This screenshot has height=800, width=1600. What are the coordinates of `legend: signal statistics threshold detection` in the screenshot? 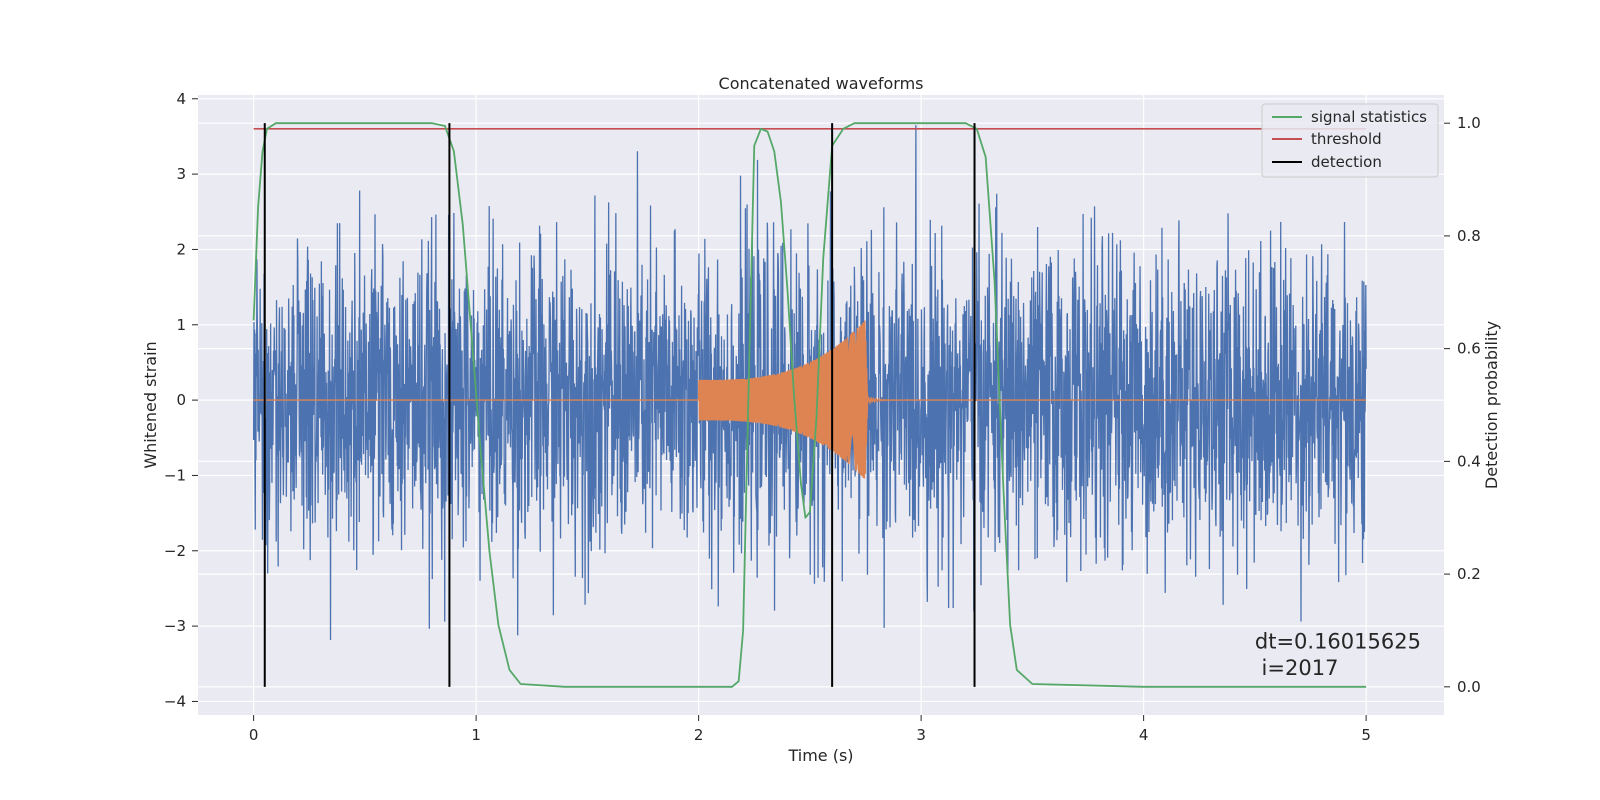 It's located at (1350, 140).